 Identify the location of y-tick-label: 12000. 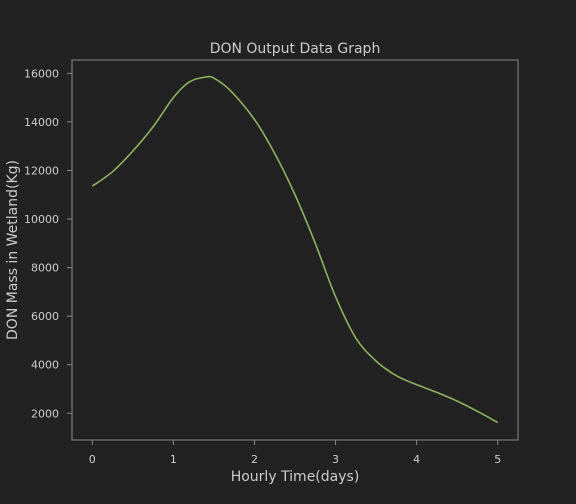
(41, 170).